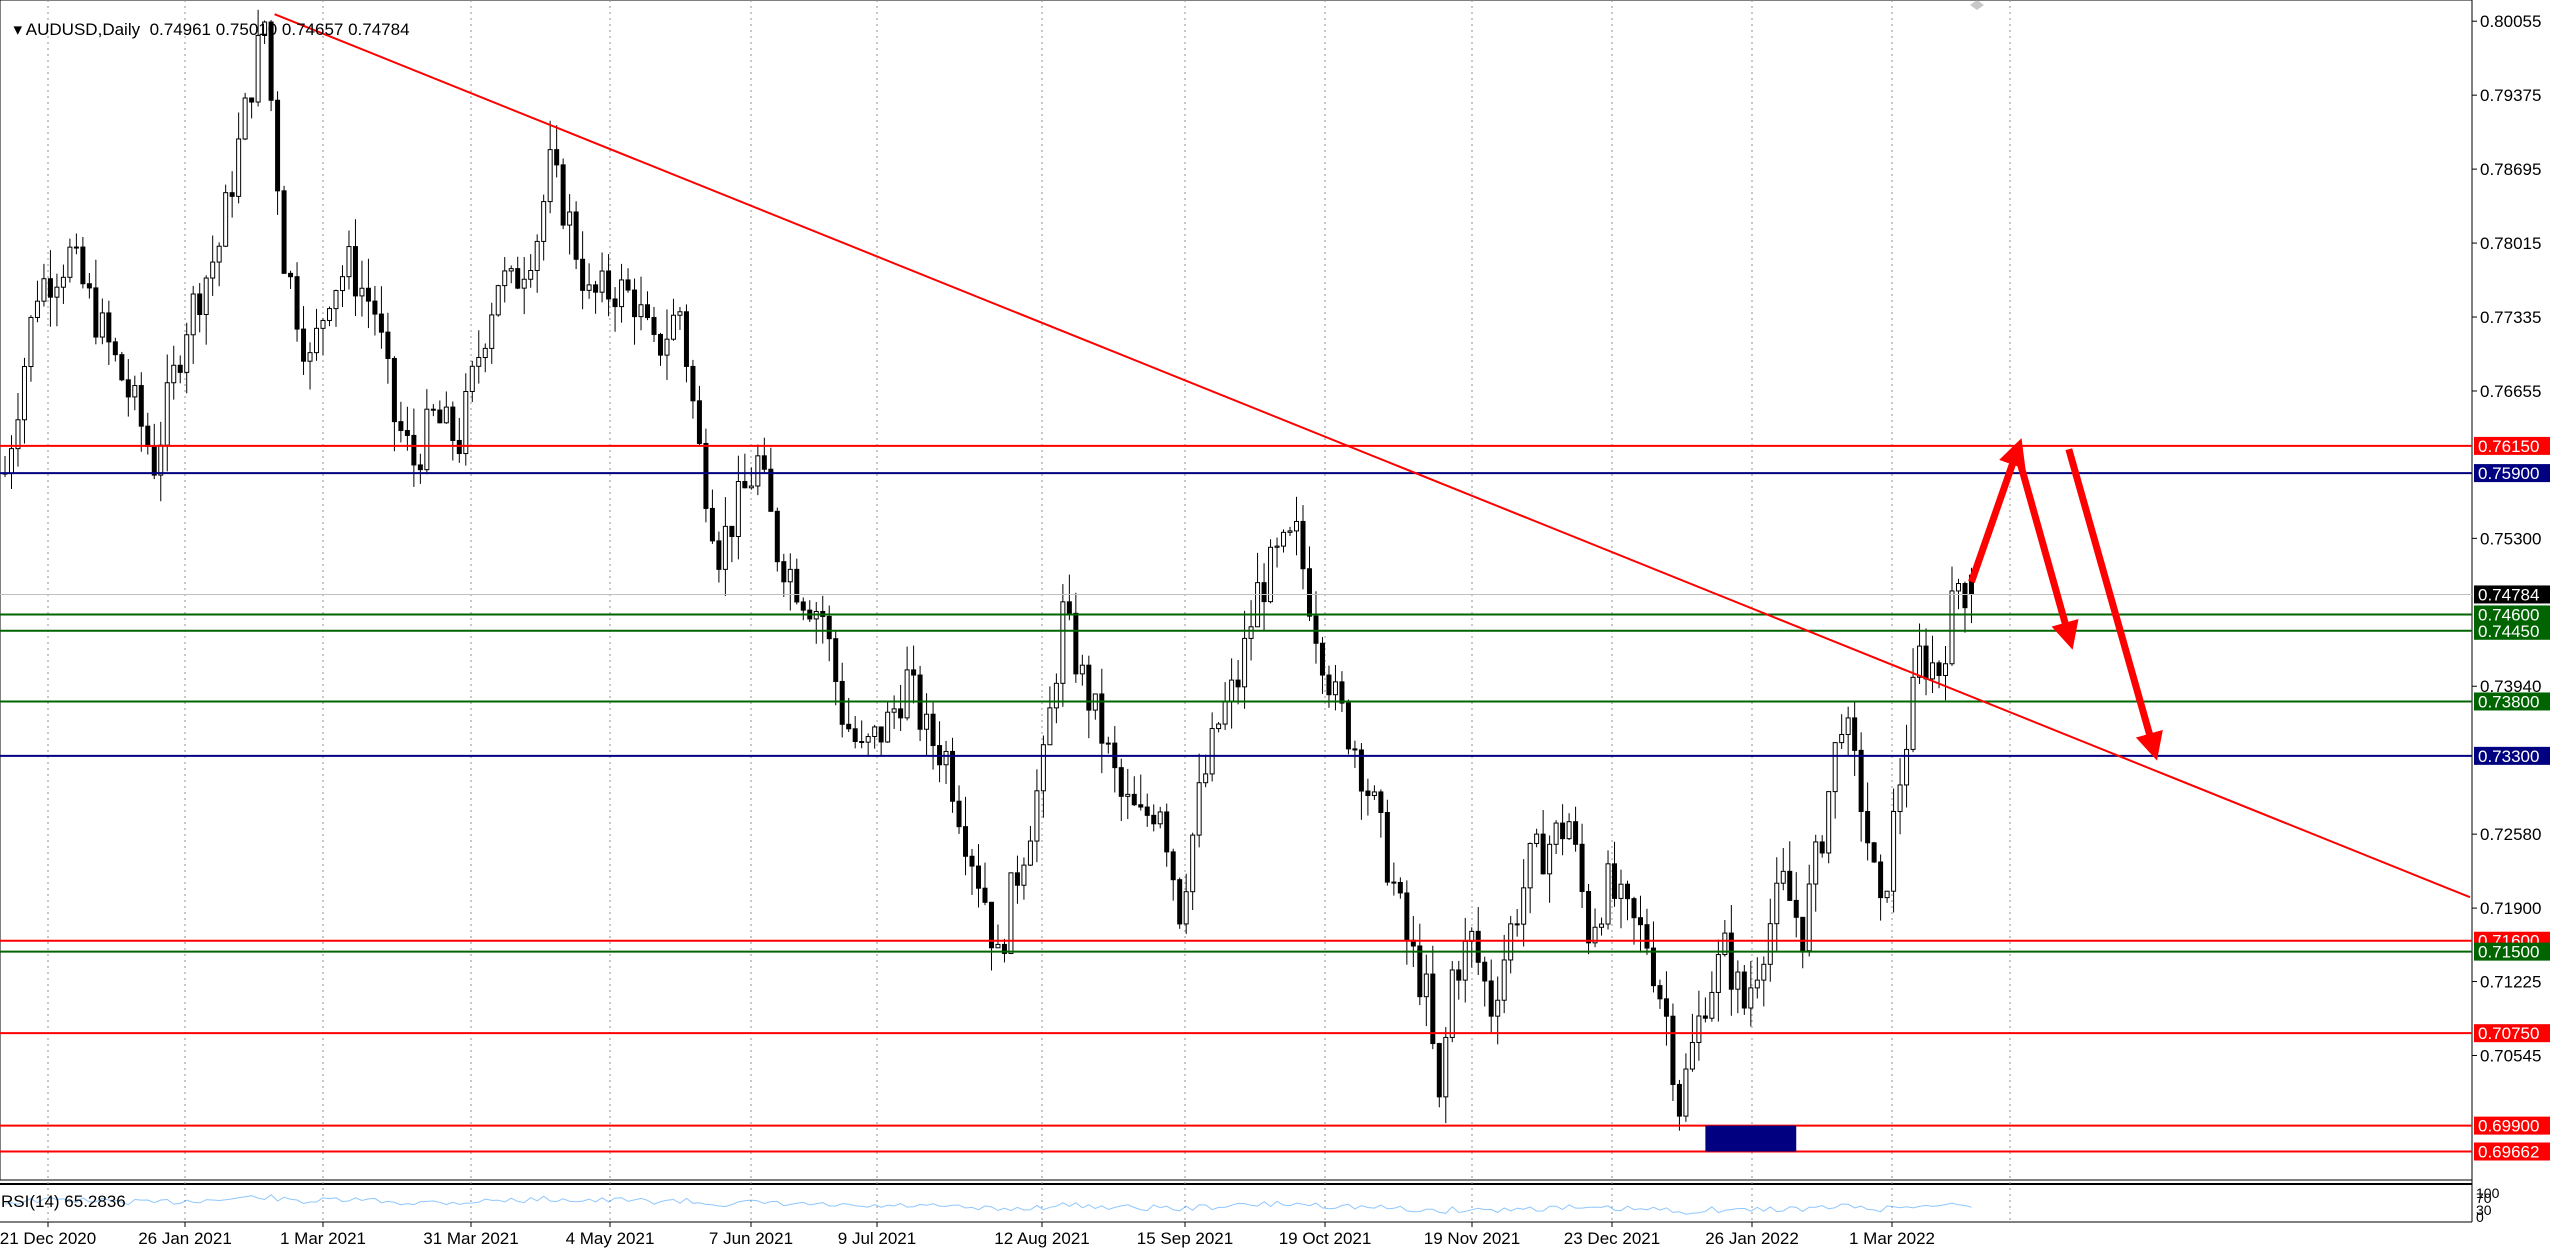 The height and width of the screenshot is (1255, 2560). Describe the element at coordinates (1977, 5) in the screenshot. I see `scroll-marker-icon` at that location.